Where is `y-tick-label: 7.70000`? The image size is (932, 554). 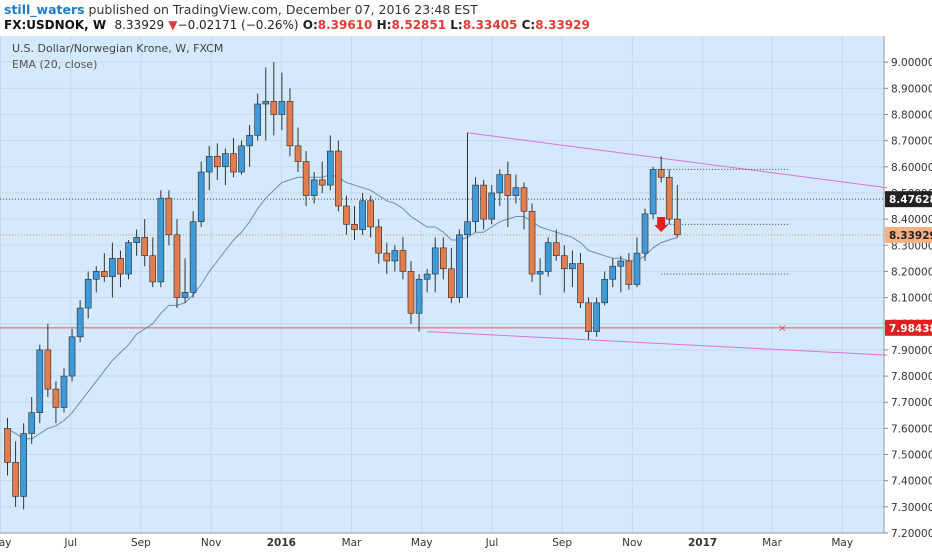
y-tick-label: 7.70000 is located at coordinates (911, 403).